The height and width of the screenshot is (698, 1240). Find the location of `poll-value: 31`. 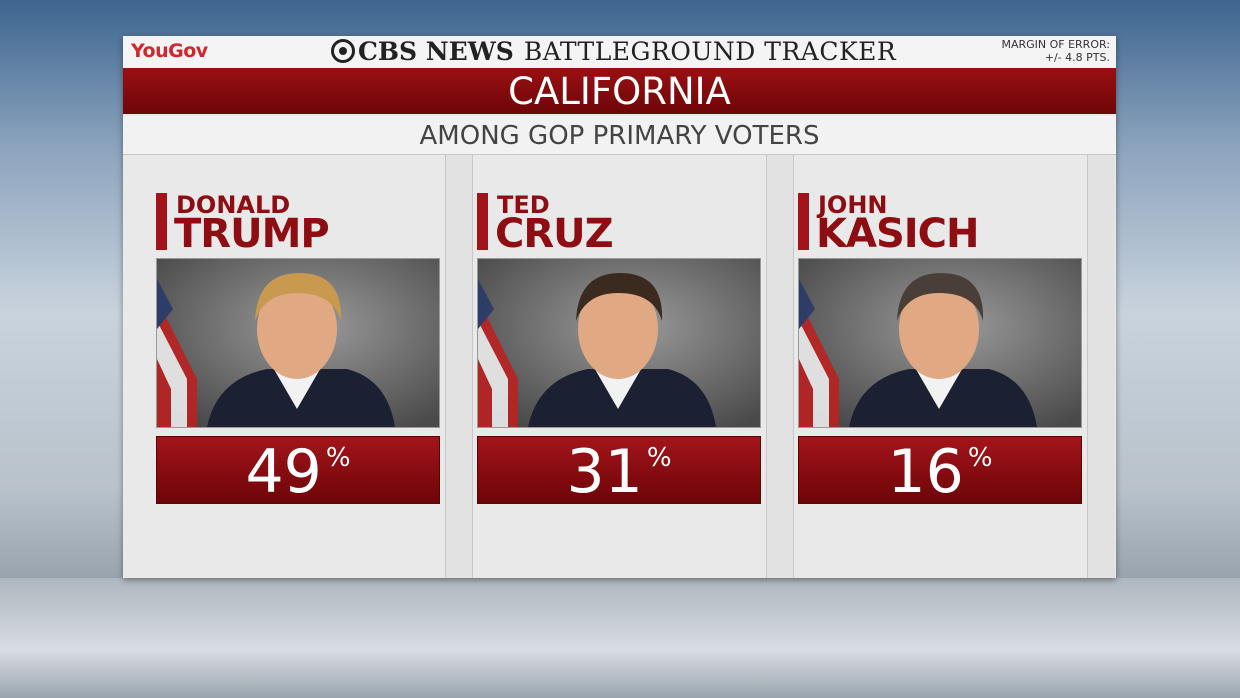

poll-value: 31 is located at coordinates (604, 472).